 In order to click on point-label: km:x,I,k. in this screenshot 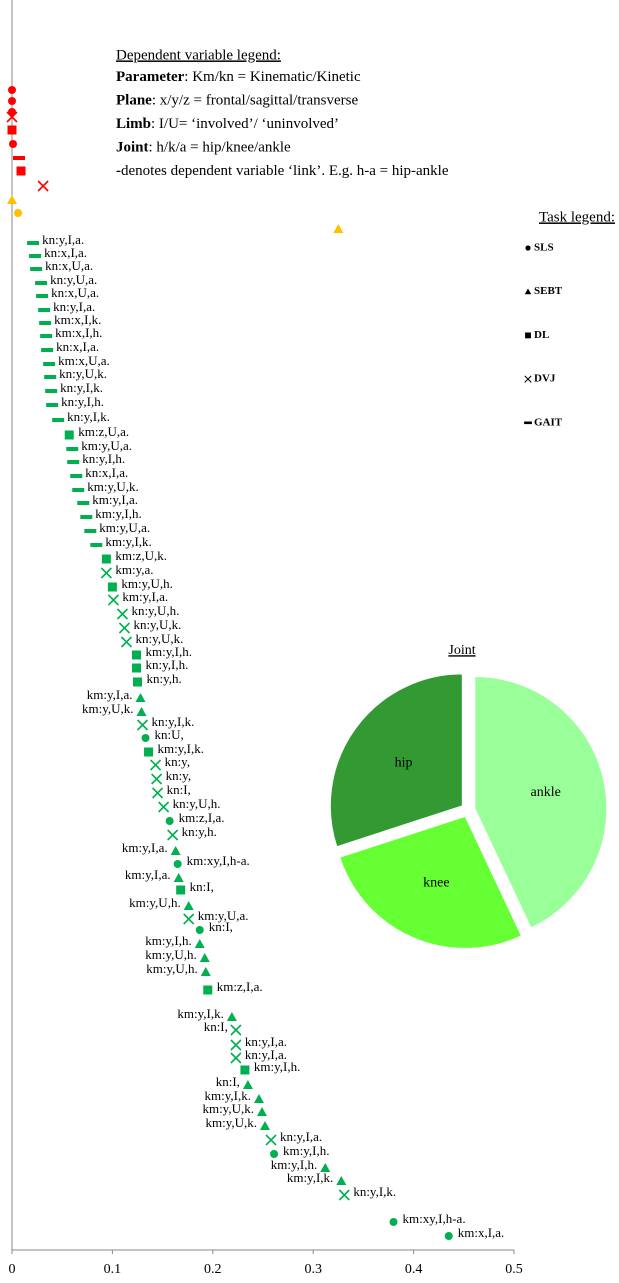, I will do `click(77, 319)`.